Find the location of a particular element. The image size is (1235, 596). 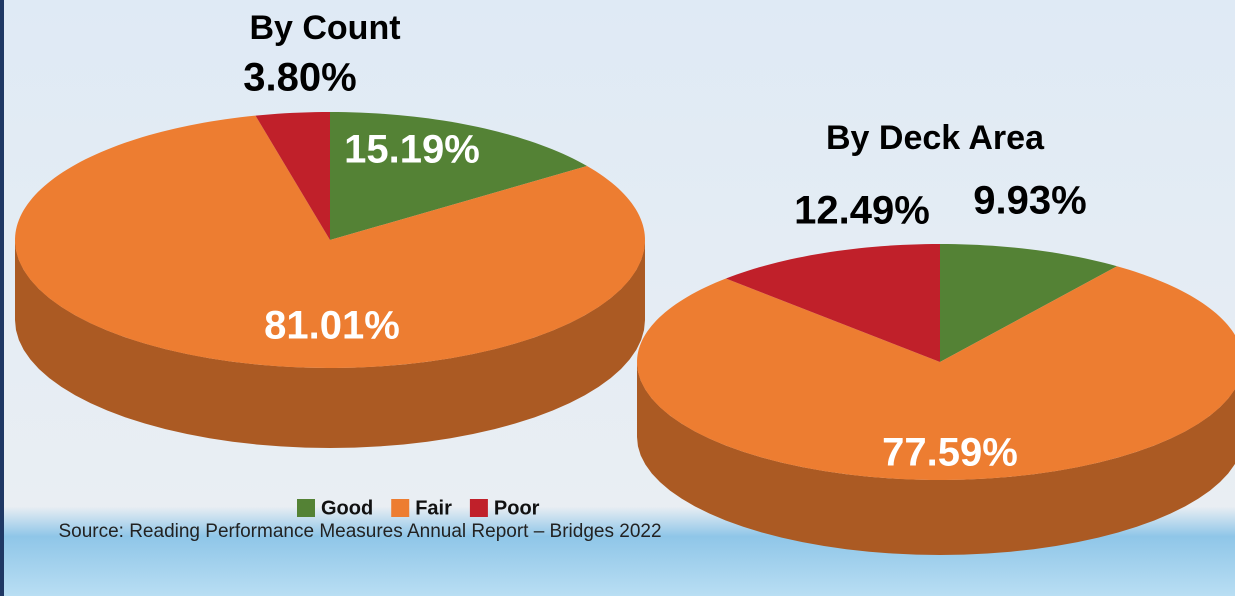

legend-label: Fair is located at coordinates (433, 508).